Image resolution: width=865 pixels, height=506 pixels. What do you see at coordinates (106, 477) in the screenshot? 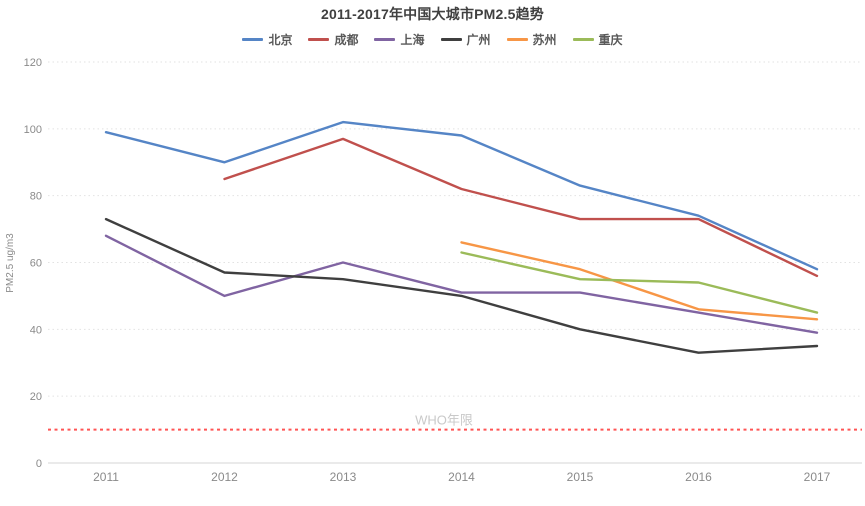
I see `x-tick-label: 2011` at bounding box center [106, 477].